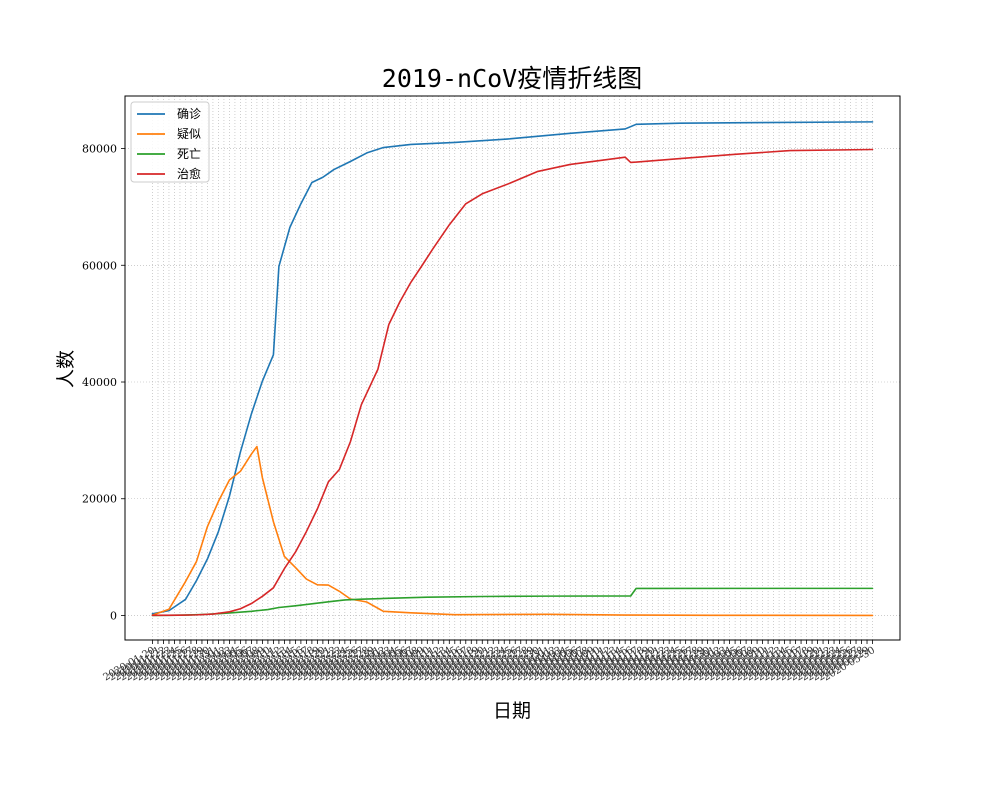 Image resolution: width=1000 pixels, height=800 pixels. Describe the element at coordinates (189, 114) in the screenshot. I see `legend-label: 确诊` at that location.